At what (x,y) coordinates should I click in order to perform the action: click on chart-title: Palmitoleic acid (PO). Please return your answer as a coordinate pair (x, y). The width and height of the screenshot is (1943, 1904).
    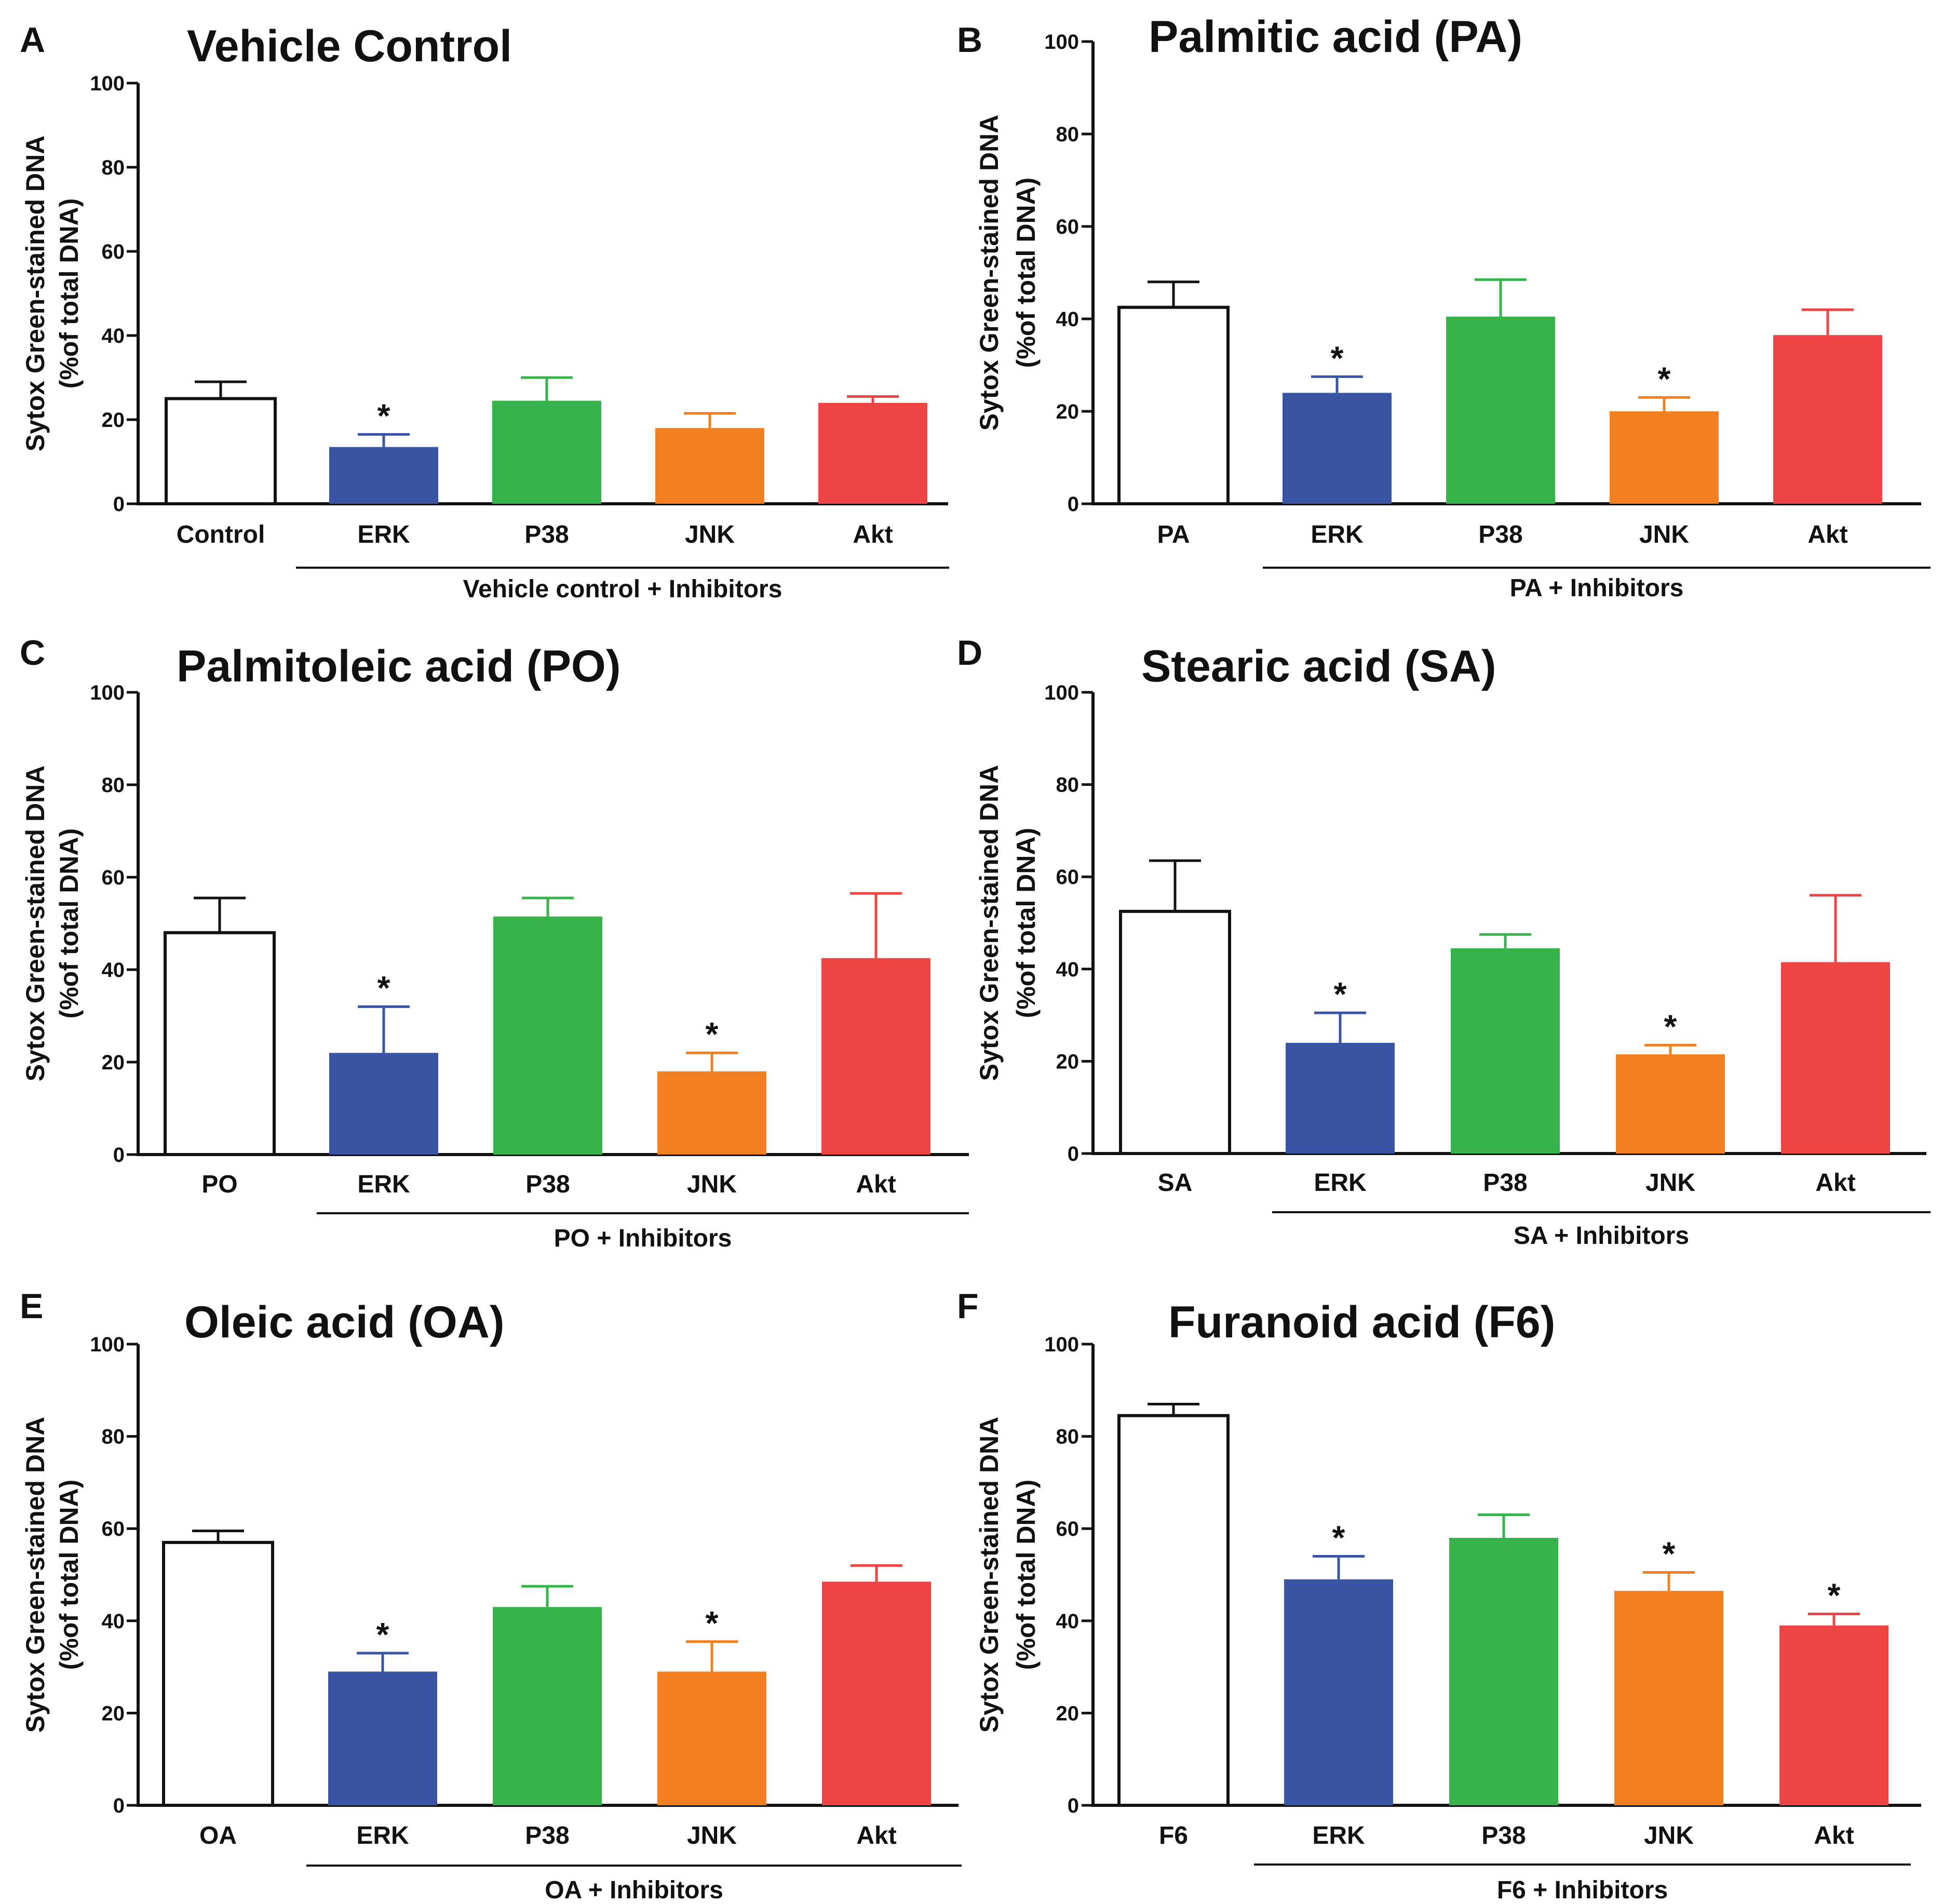
    Looking at the image, I should click on (399, 666).